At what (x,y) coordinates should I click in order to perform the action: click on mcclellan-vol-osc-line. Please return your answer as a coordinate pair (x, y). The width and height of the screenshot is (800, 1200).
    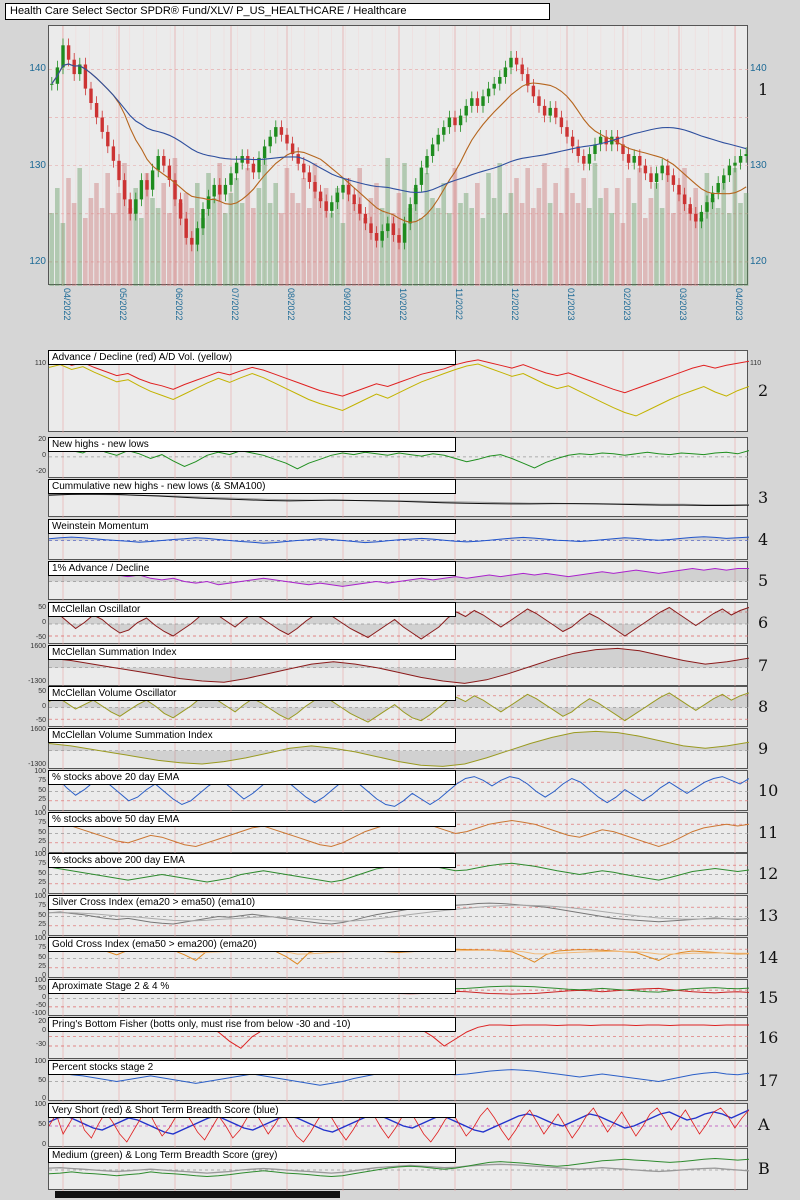
    Looking at the image, I should click on (399, 707).